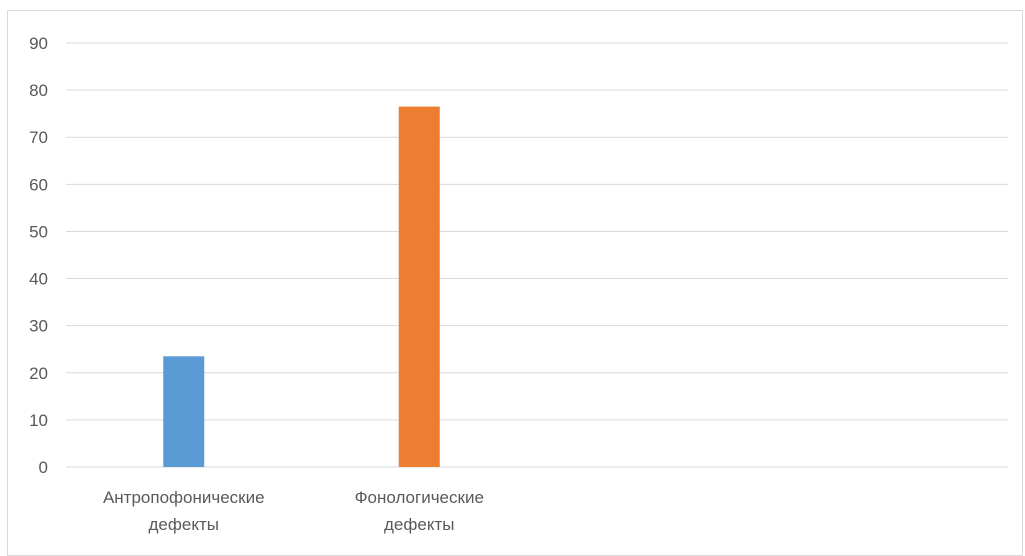 The width and height of the screenshot is (1025, 556). I want to click on y-axis-tick-labels: 0 10 20 30 40 50 60 70 80 90, so click(38, 255).